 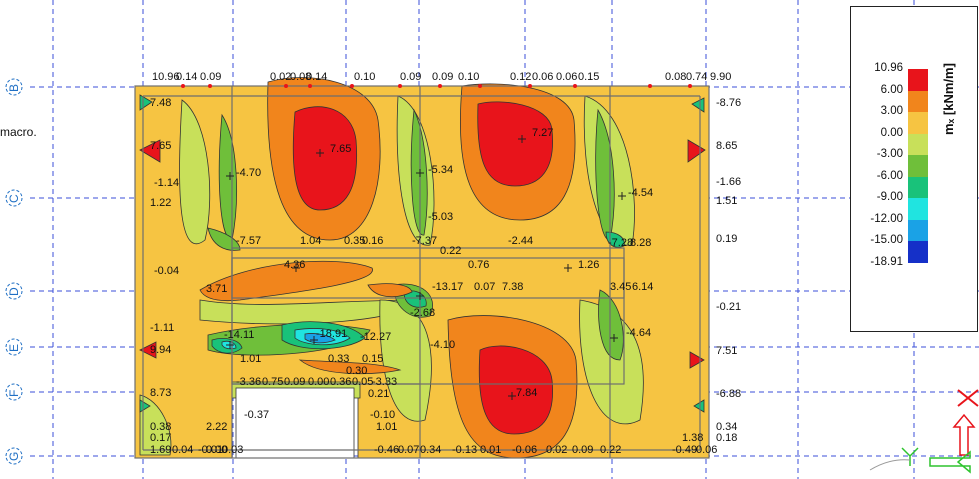 What do you see at coordinates (726, 146) in the screenshot?
I see `value-label: 8.65` at bounding box center [726, 146].